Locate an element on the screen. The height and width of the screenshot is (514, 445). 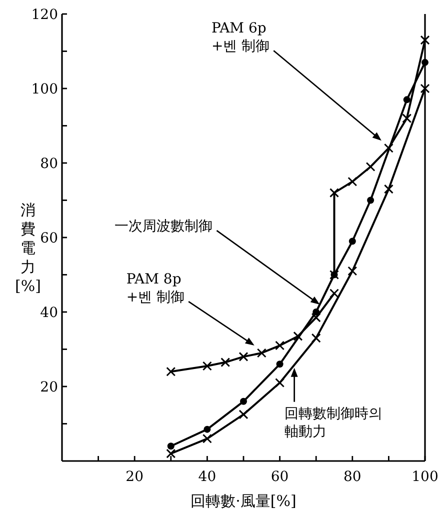
x-tick-label: 80 is located at coordinates (352, 477).